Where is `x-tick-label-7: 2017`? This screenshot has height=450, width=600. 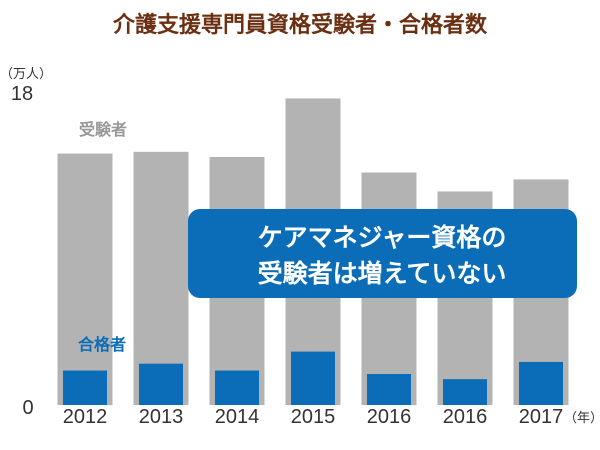 x-tick-label-7: 2017 is located at coordinates (541, 417).